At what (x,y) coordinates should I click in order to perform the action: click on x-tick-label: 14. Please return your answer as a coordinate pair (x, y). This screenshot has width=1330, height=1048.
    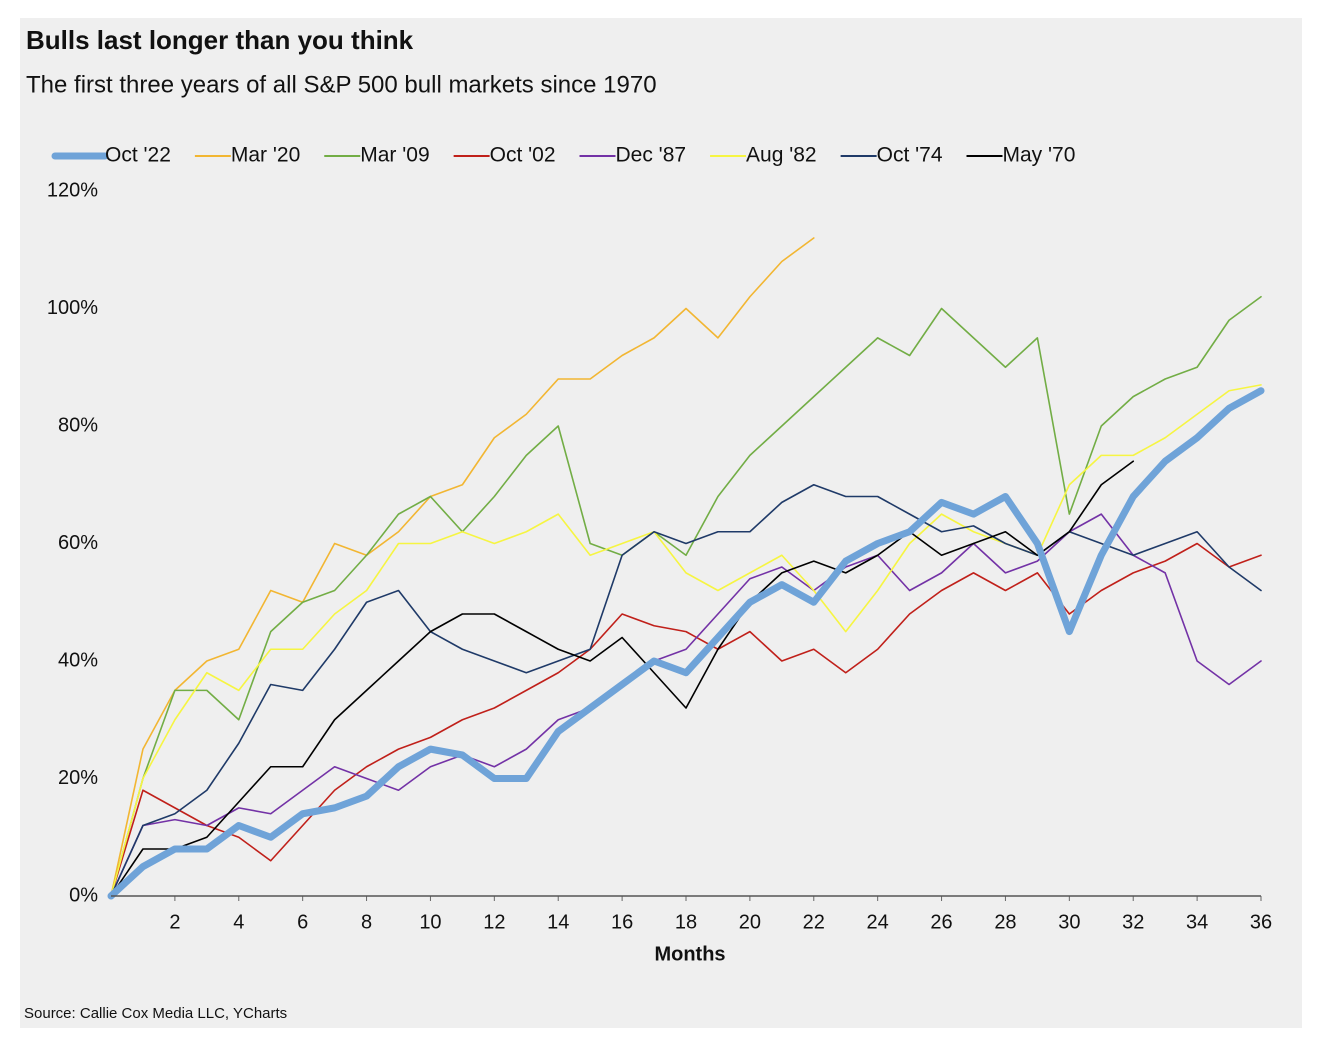
    Looking at the image, I should click on (558, 922).